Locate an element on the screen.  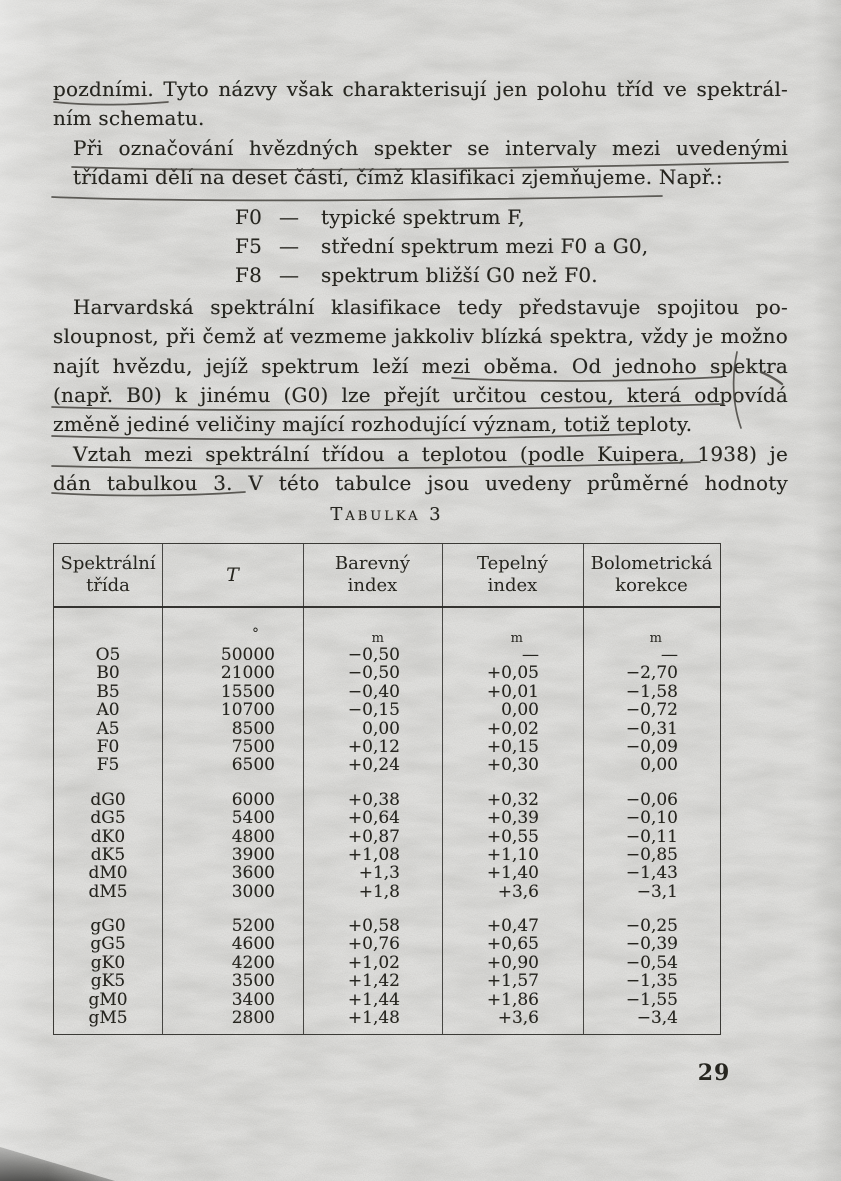
table-cell: 21000 is located at coordinates (247, 673).